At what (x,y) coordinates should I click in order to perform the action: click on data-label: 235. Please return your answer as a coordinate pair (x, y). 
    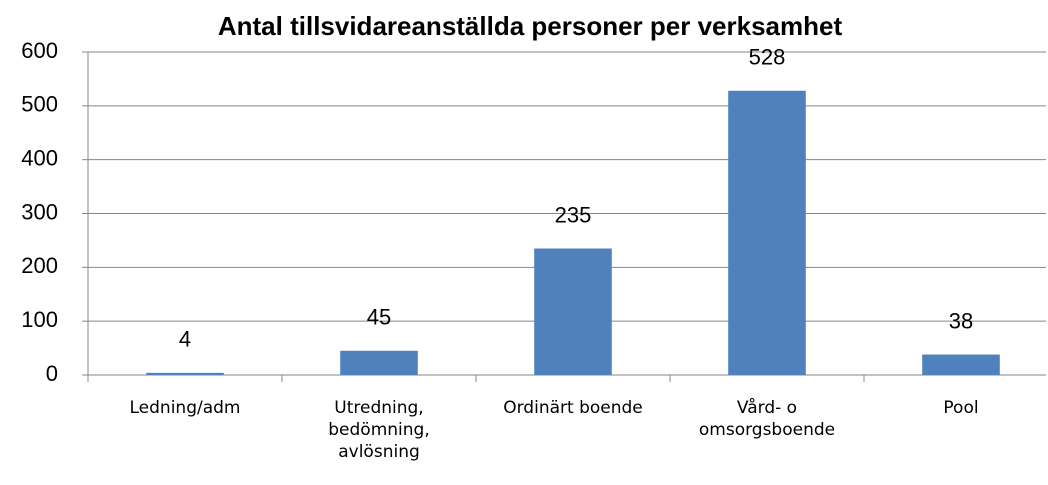
    Looking at the image, I should click on (573, 214).